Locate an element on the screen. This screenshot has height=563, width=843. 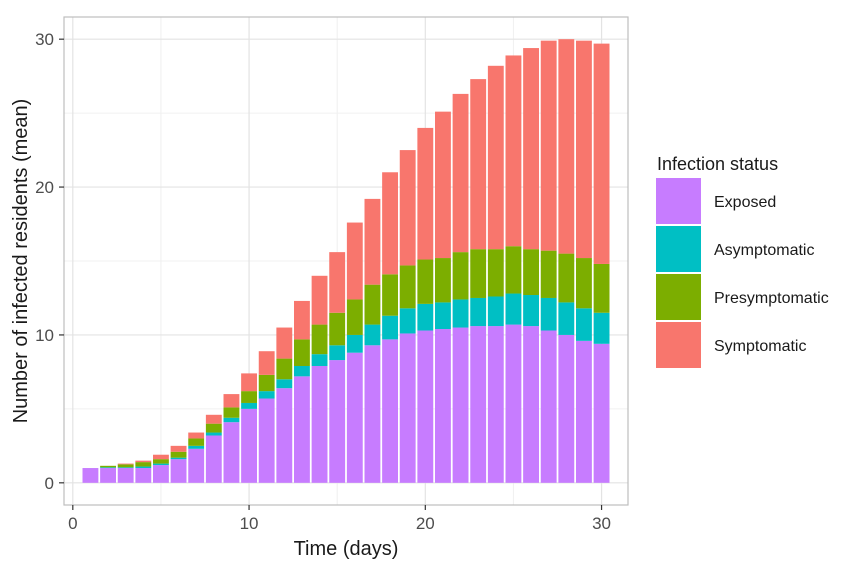
legend-label: Exposed is located at coordinates (745, 202).